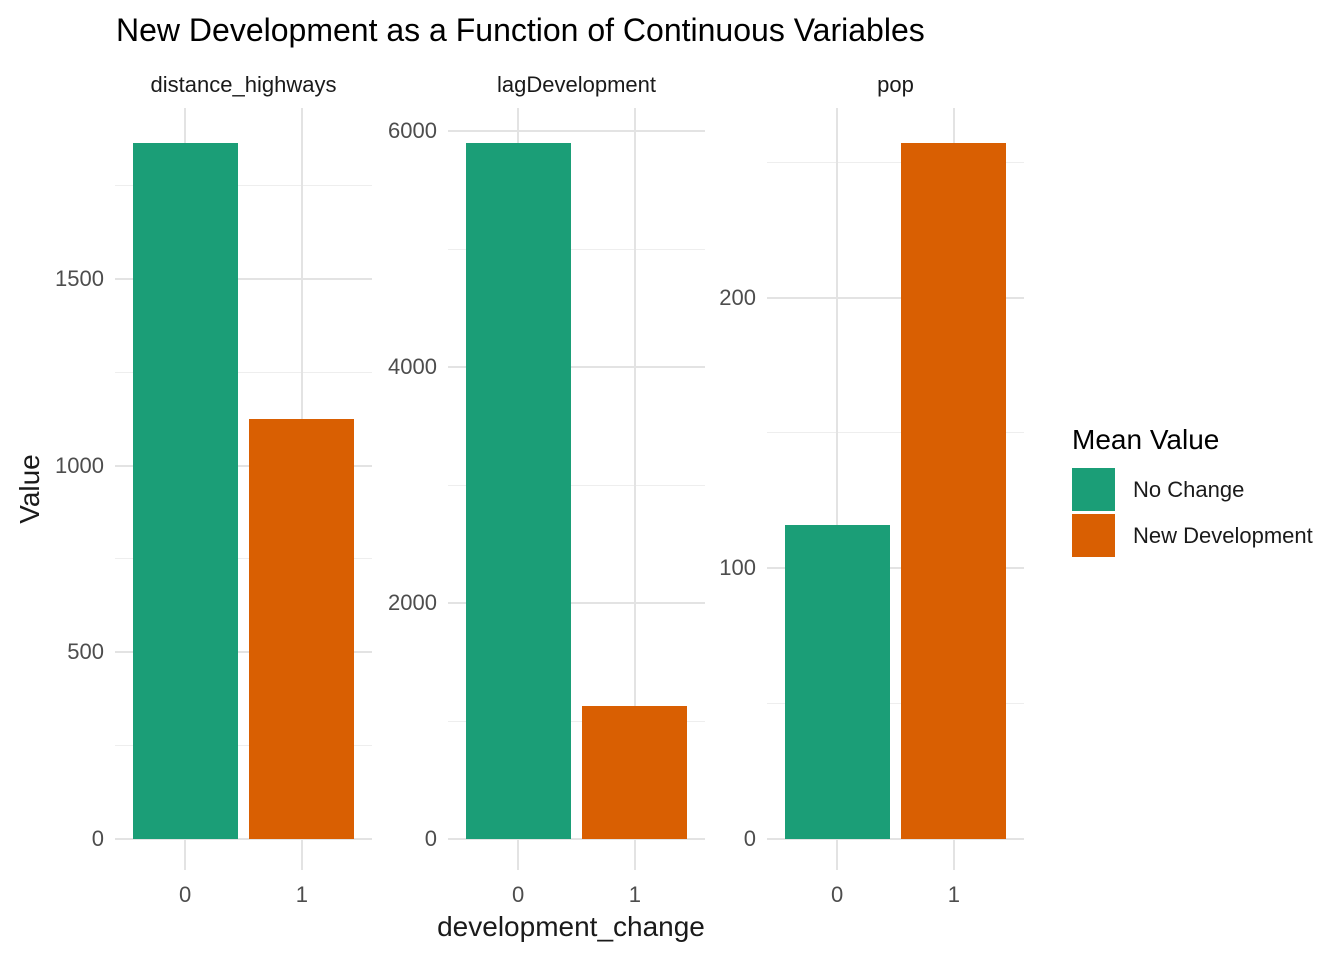 Image resolution: width=1344 pixels, height=960 pixels. Describe the element at coordinates (571, 926) in the screenshot. I see `x-axis-title: development_change` at that location.